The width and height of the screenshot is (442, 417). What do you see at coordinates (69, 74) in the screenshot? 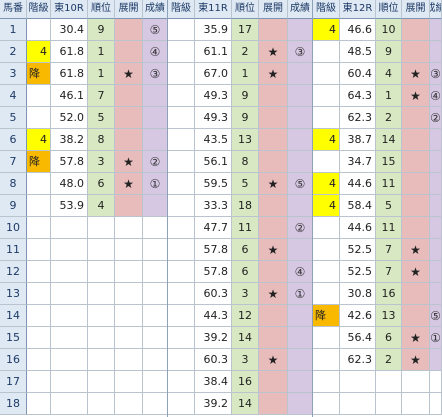
I see `score-cell: 61.8` at bounding box center [69, 74].